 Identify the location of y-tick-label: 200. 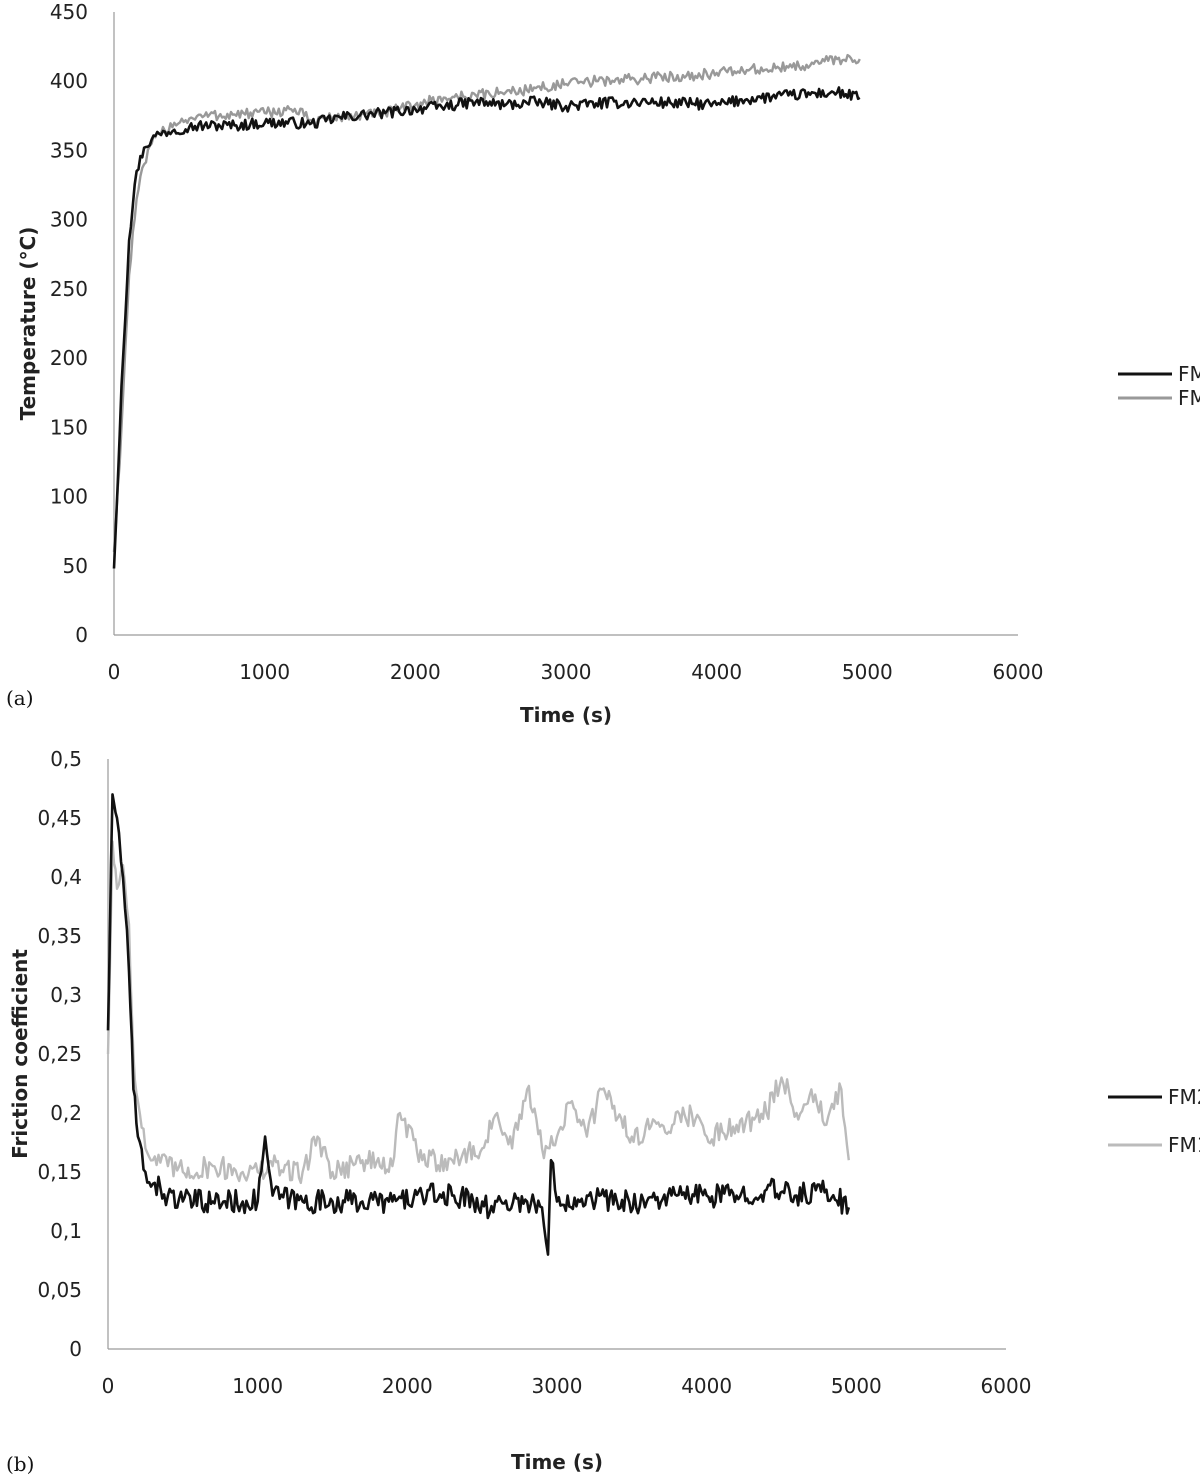
(69, 358).